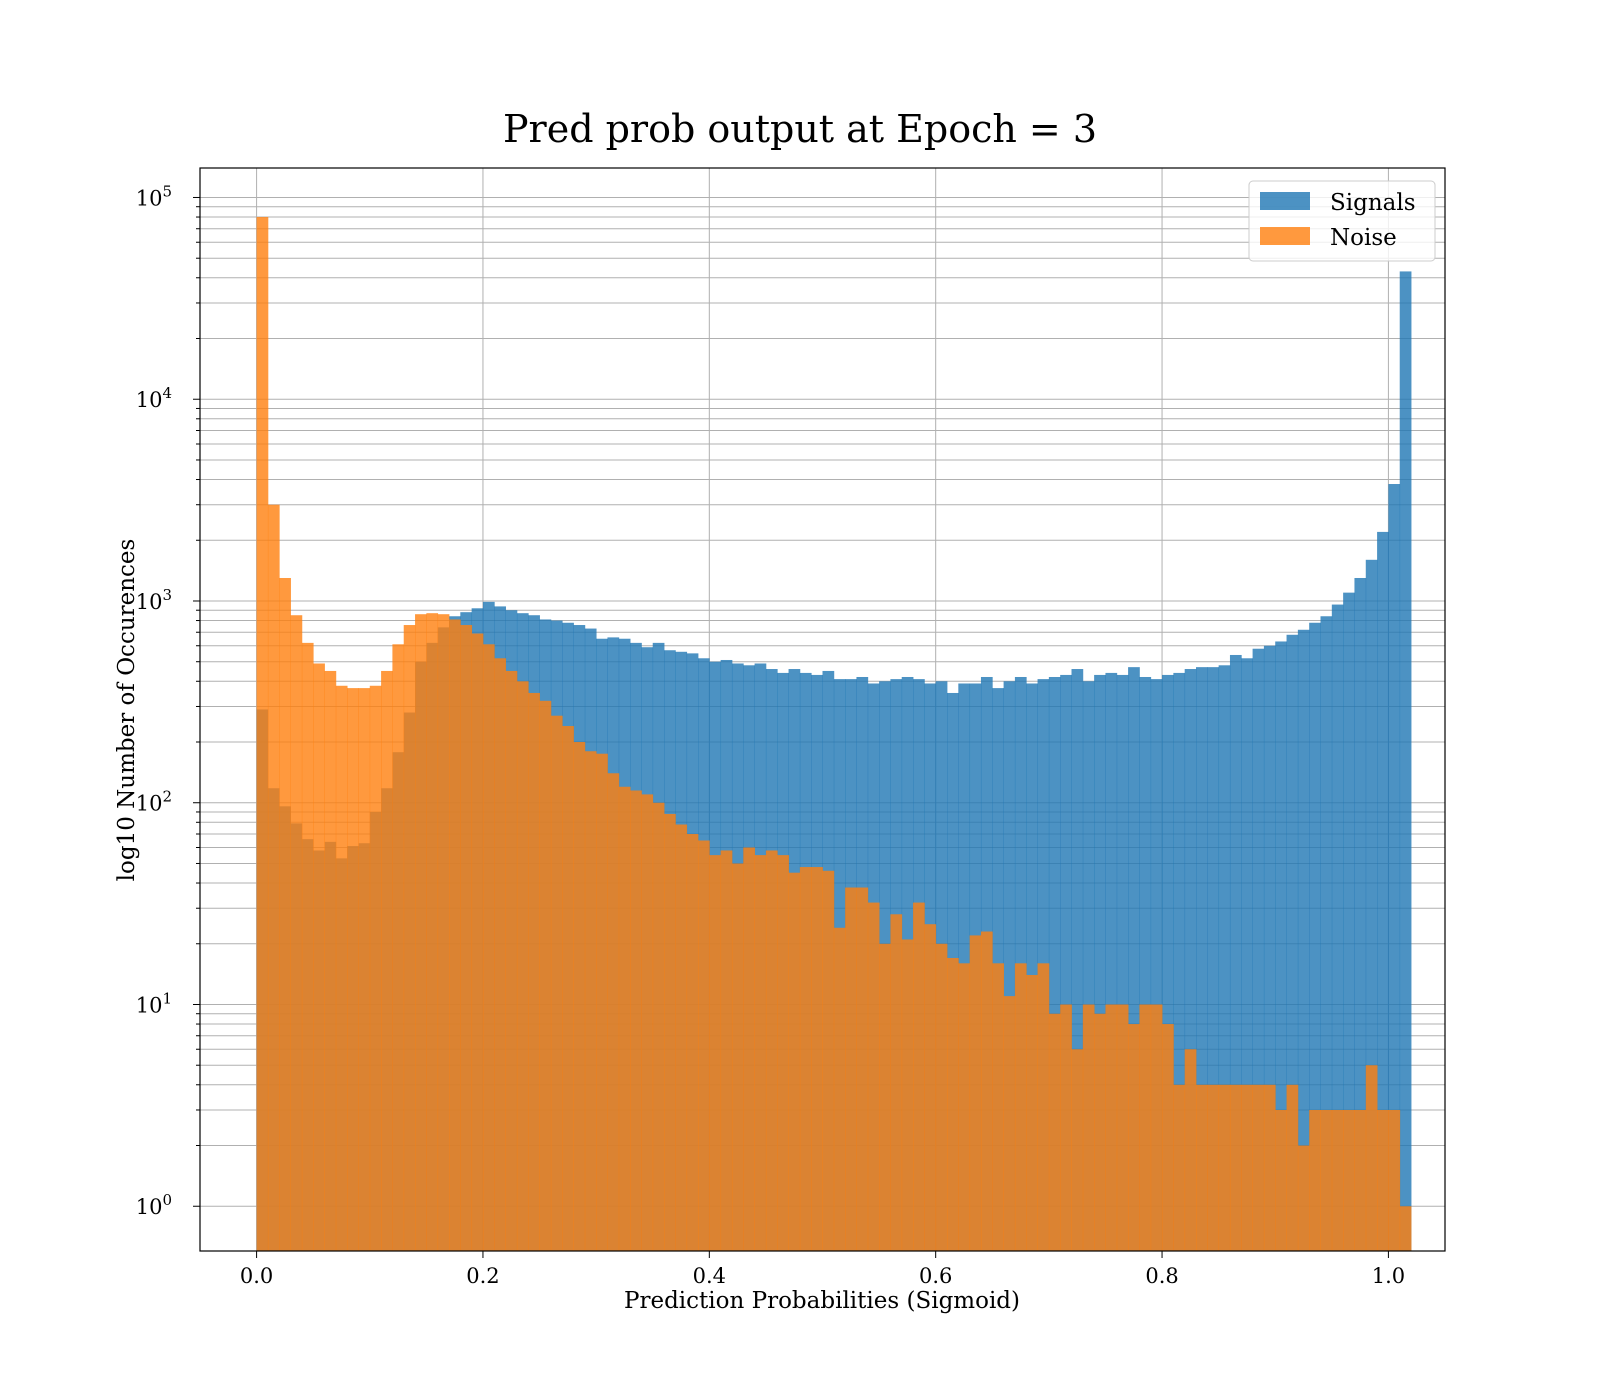 This screenshot has height=1400, width=1600. I want to click on legend: Signals Noise, so click(1342, 221).